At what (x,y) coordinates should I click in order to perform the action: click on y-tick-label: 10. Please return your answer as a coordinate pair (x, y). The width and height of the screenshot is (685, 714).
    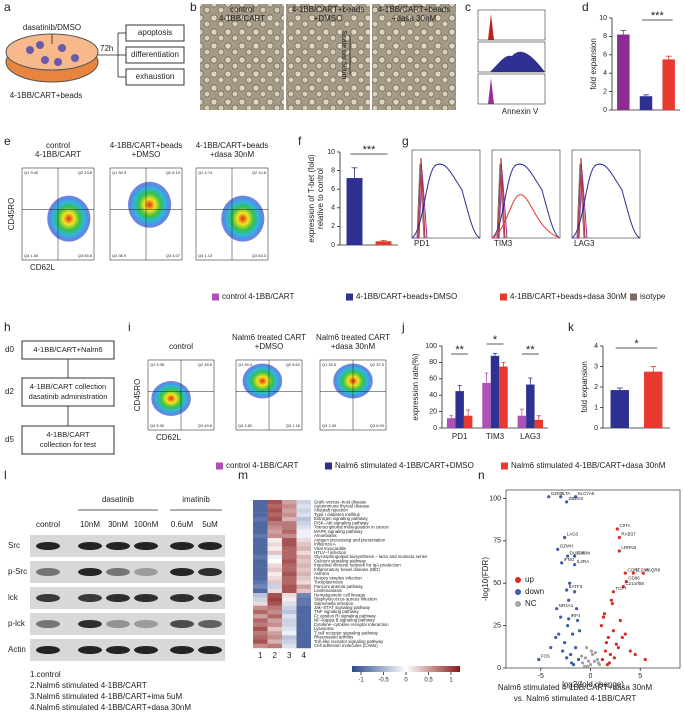
    Looking at the image, I should click on (331, 152).